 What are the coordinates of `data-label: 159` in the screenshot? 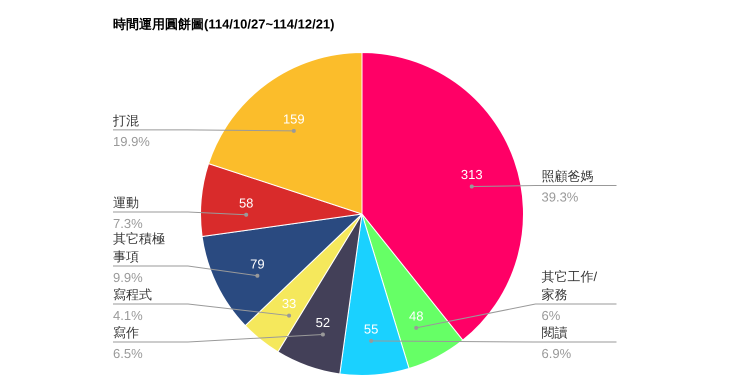 It's located at (293, 118).